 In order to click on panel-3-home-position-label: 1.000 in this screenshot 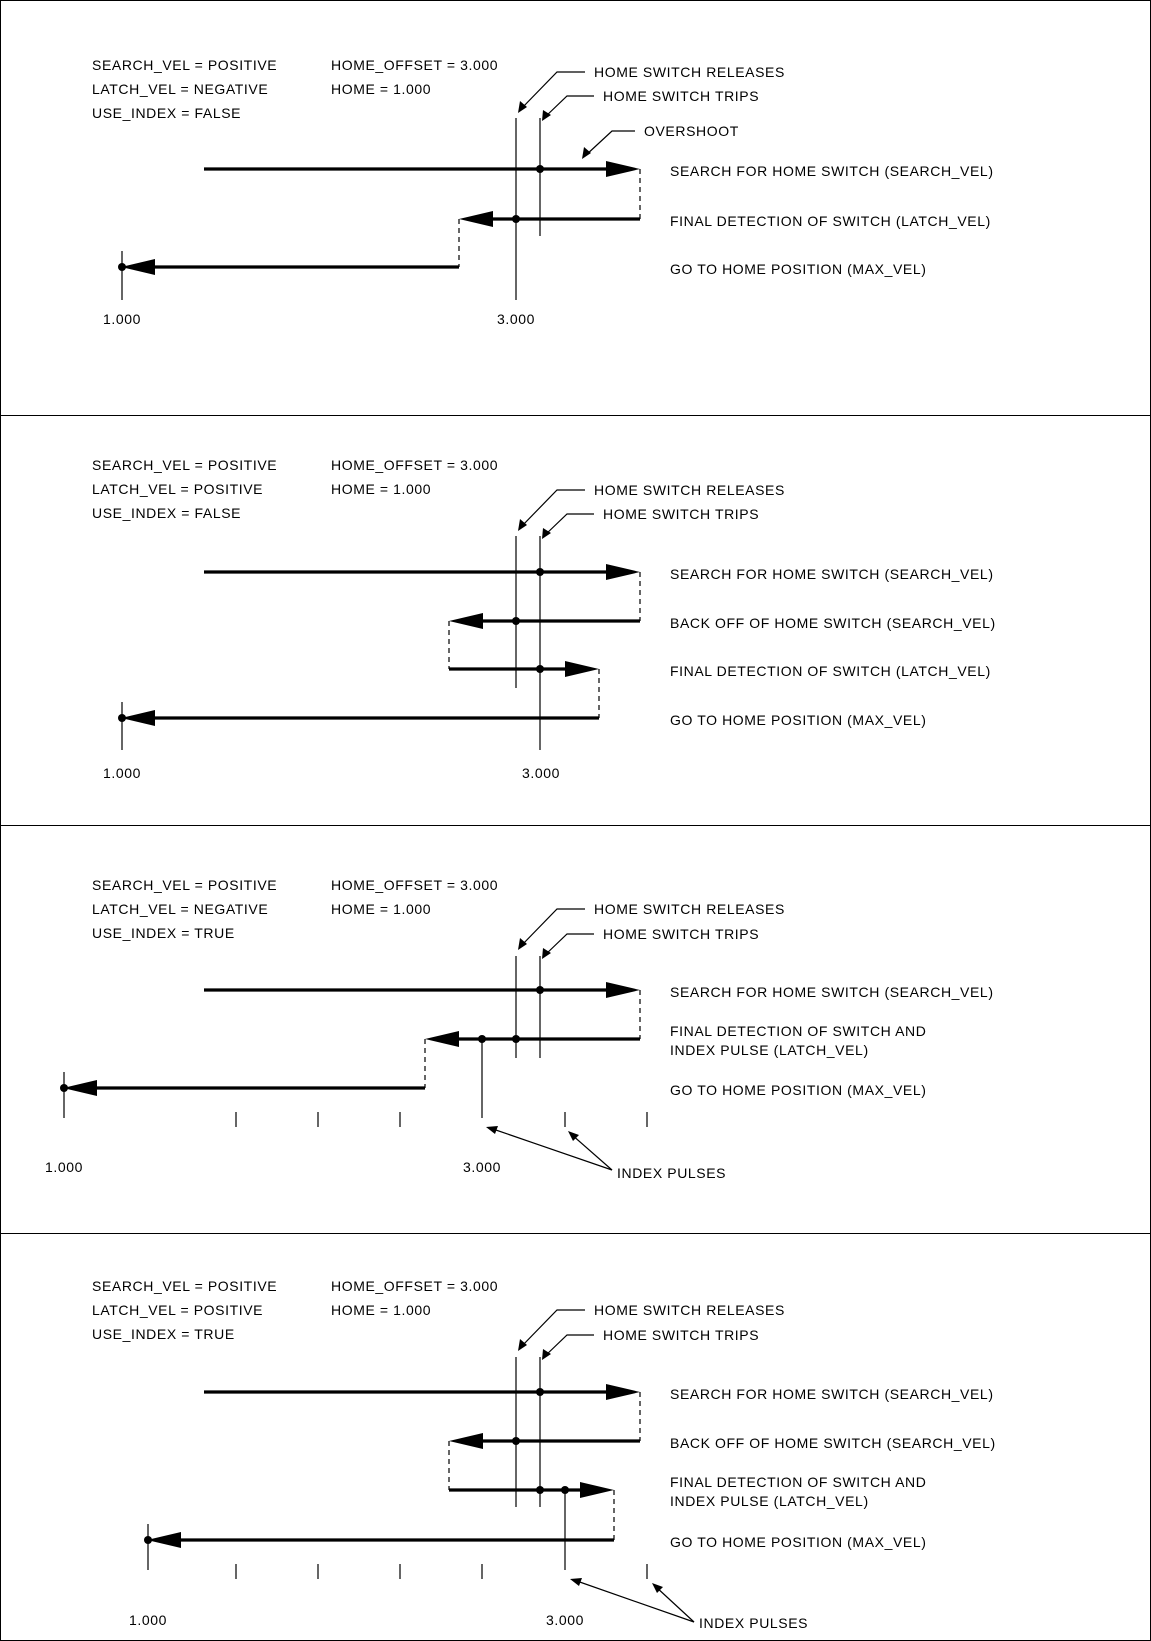, I will do `click(64, 1167)`.